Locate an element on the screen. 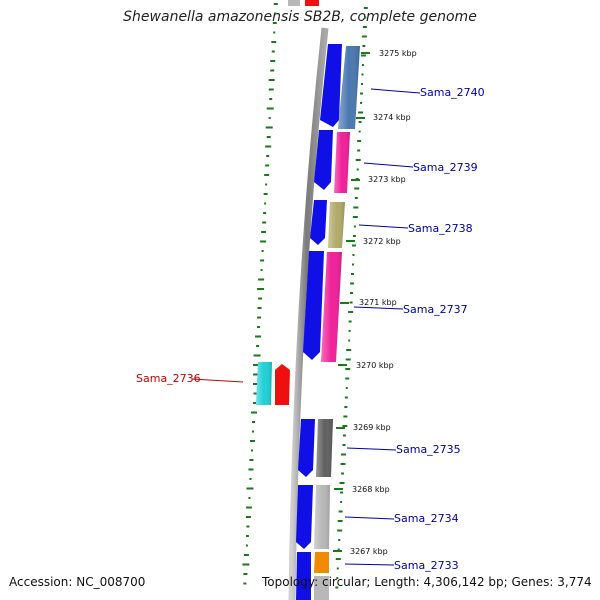 The width and height of the screenshot is (600, 600). position-label: 3272 kbp is located at coordinates (382, 241).